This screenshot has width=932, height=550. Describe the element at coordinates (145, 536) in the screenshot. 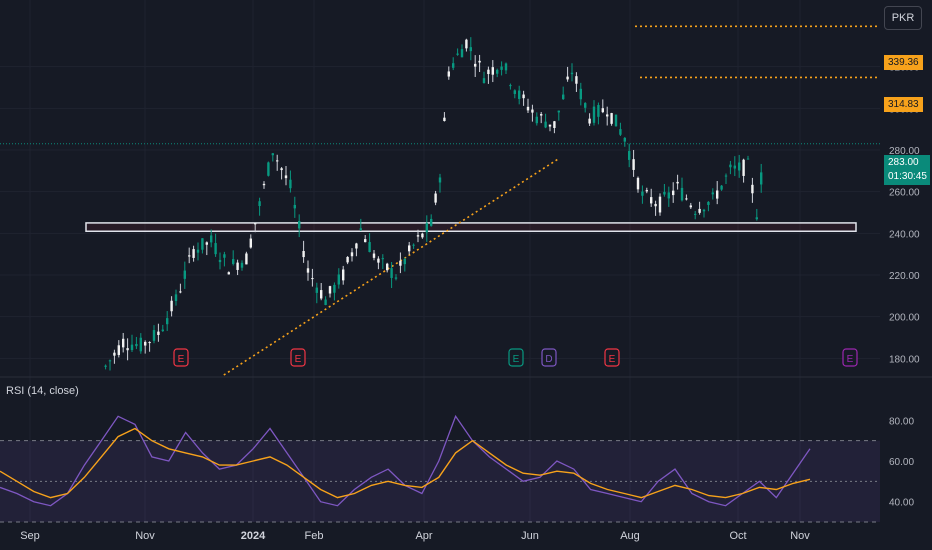

I see `time-tick-label: Nov` at that location.